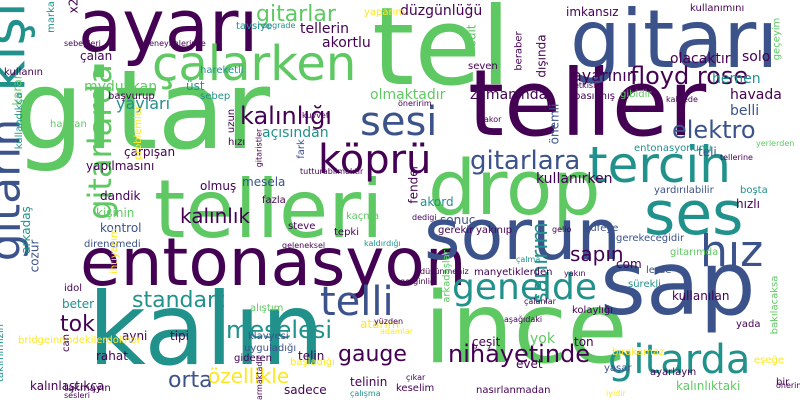  What do you see at coordinates (312, 362) in the screenshot?
I see `cloud-word: başladığı` at bounding box center [312, 362].